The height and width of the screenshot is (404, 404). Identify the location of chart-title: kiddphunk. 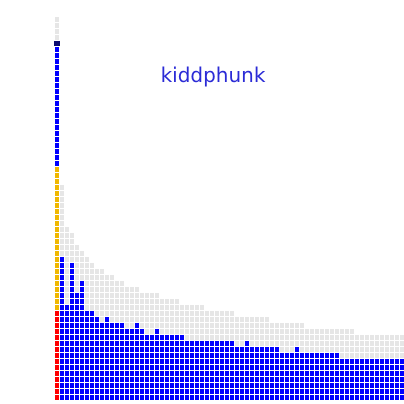
(213, 75).